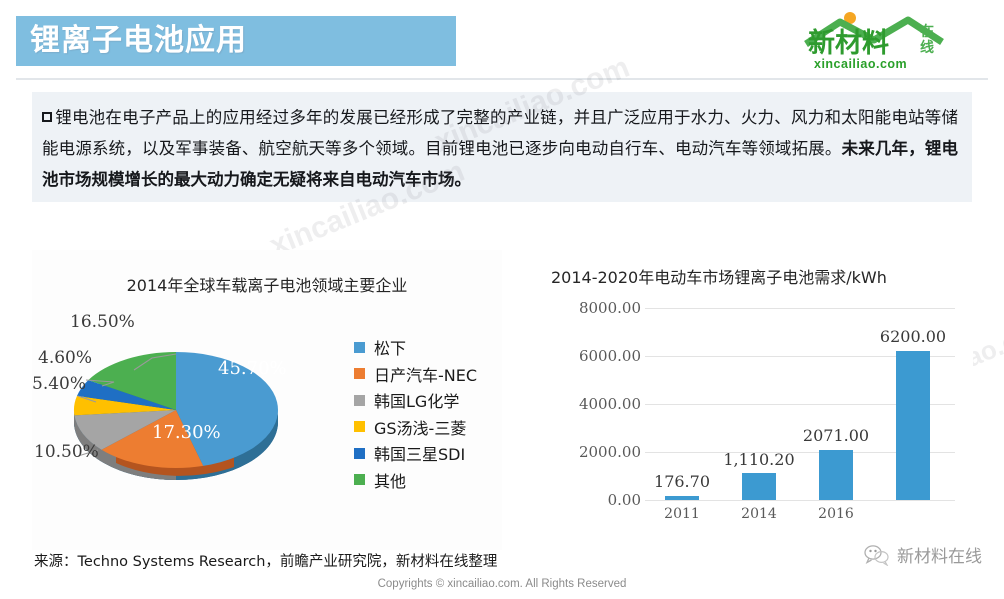  Describe the element at coordinates (836, 475) in the screenshot. I see `bar-2016` at that location.